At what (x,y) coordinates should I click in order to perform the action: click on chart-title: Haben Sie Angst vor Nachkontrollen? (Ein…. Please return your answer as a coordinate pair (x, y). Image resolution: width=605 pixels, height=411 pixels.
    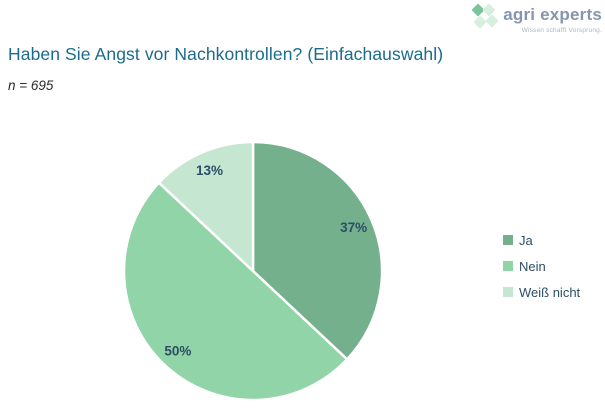
    Looking at the image, I should click on (226, 54).